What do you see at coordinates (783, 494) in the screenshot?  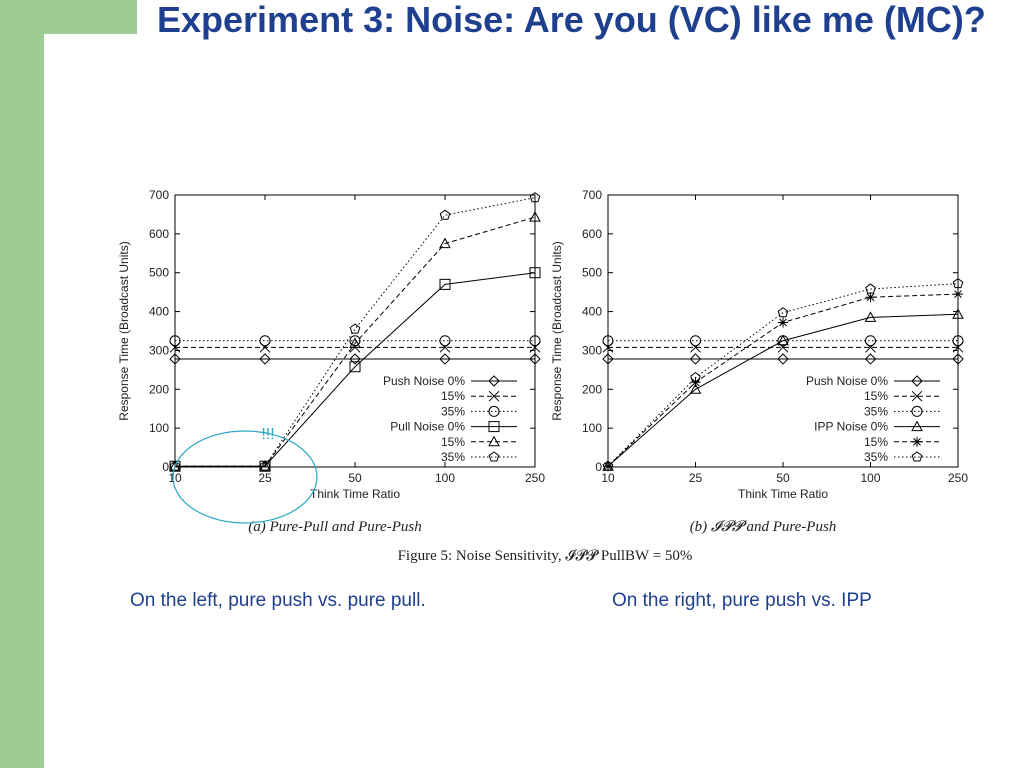 I see `x-axis-label: Think Time Ratio` at bounding box center [783, 494].